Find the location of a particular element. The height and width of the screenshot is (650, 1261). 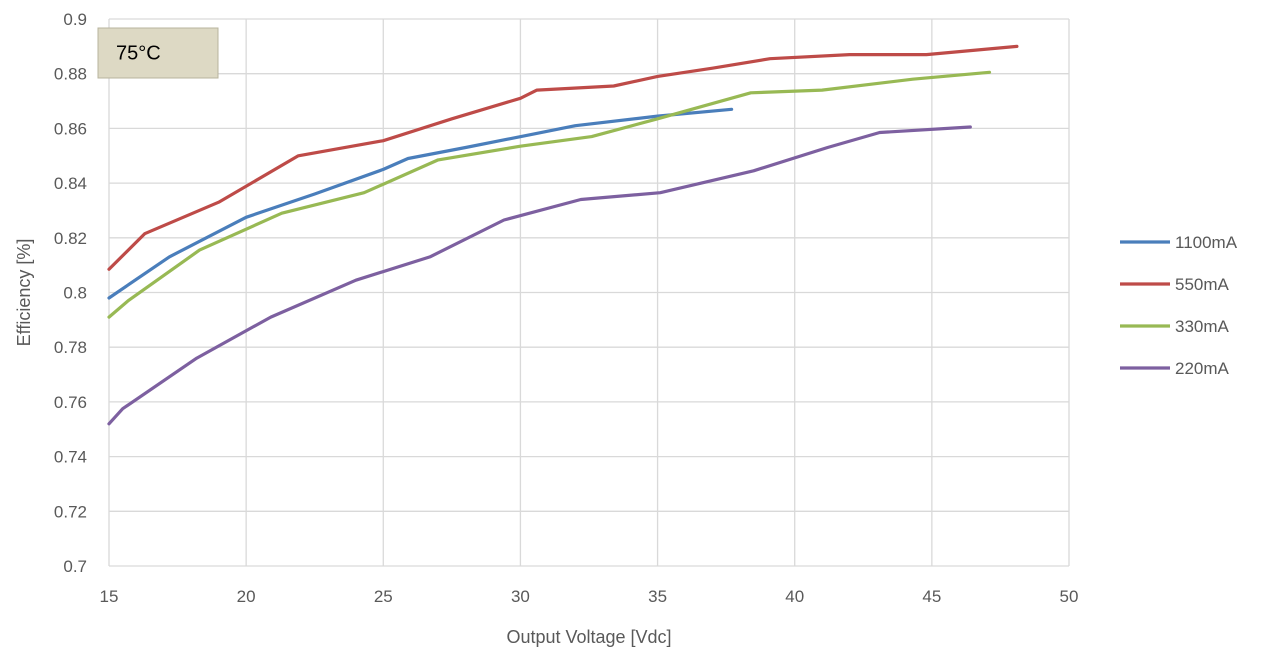

series-line-1100mA is located at coordinates (420, 203).